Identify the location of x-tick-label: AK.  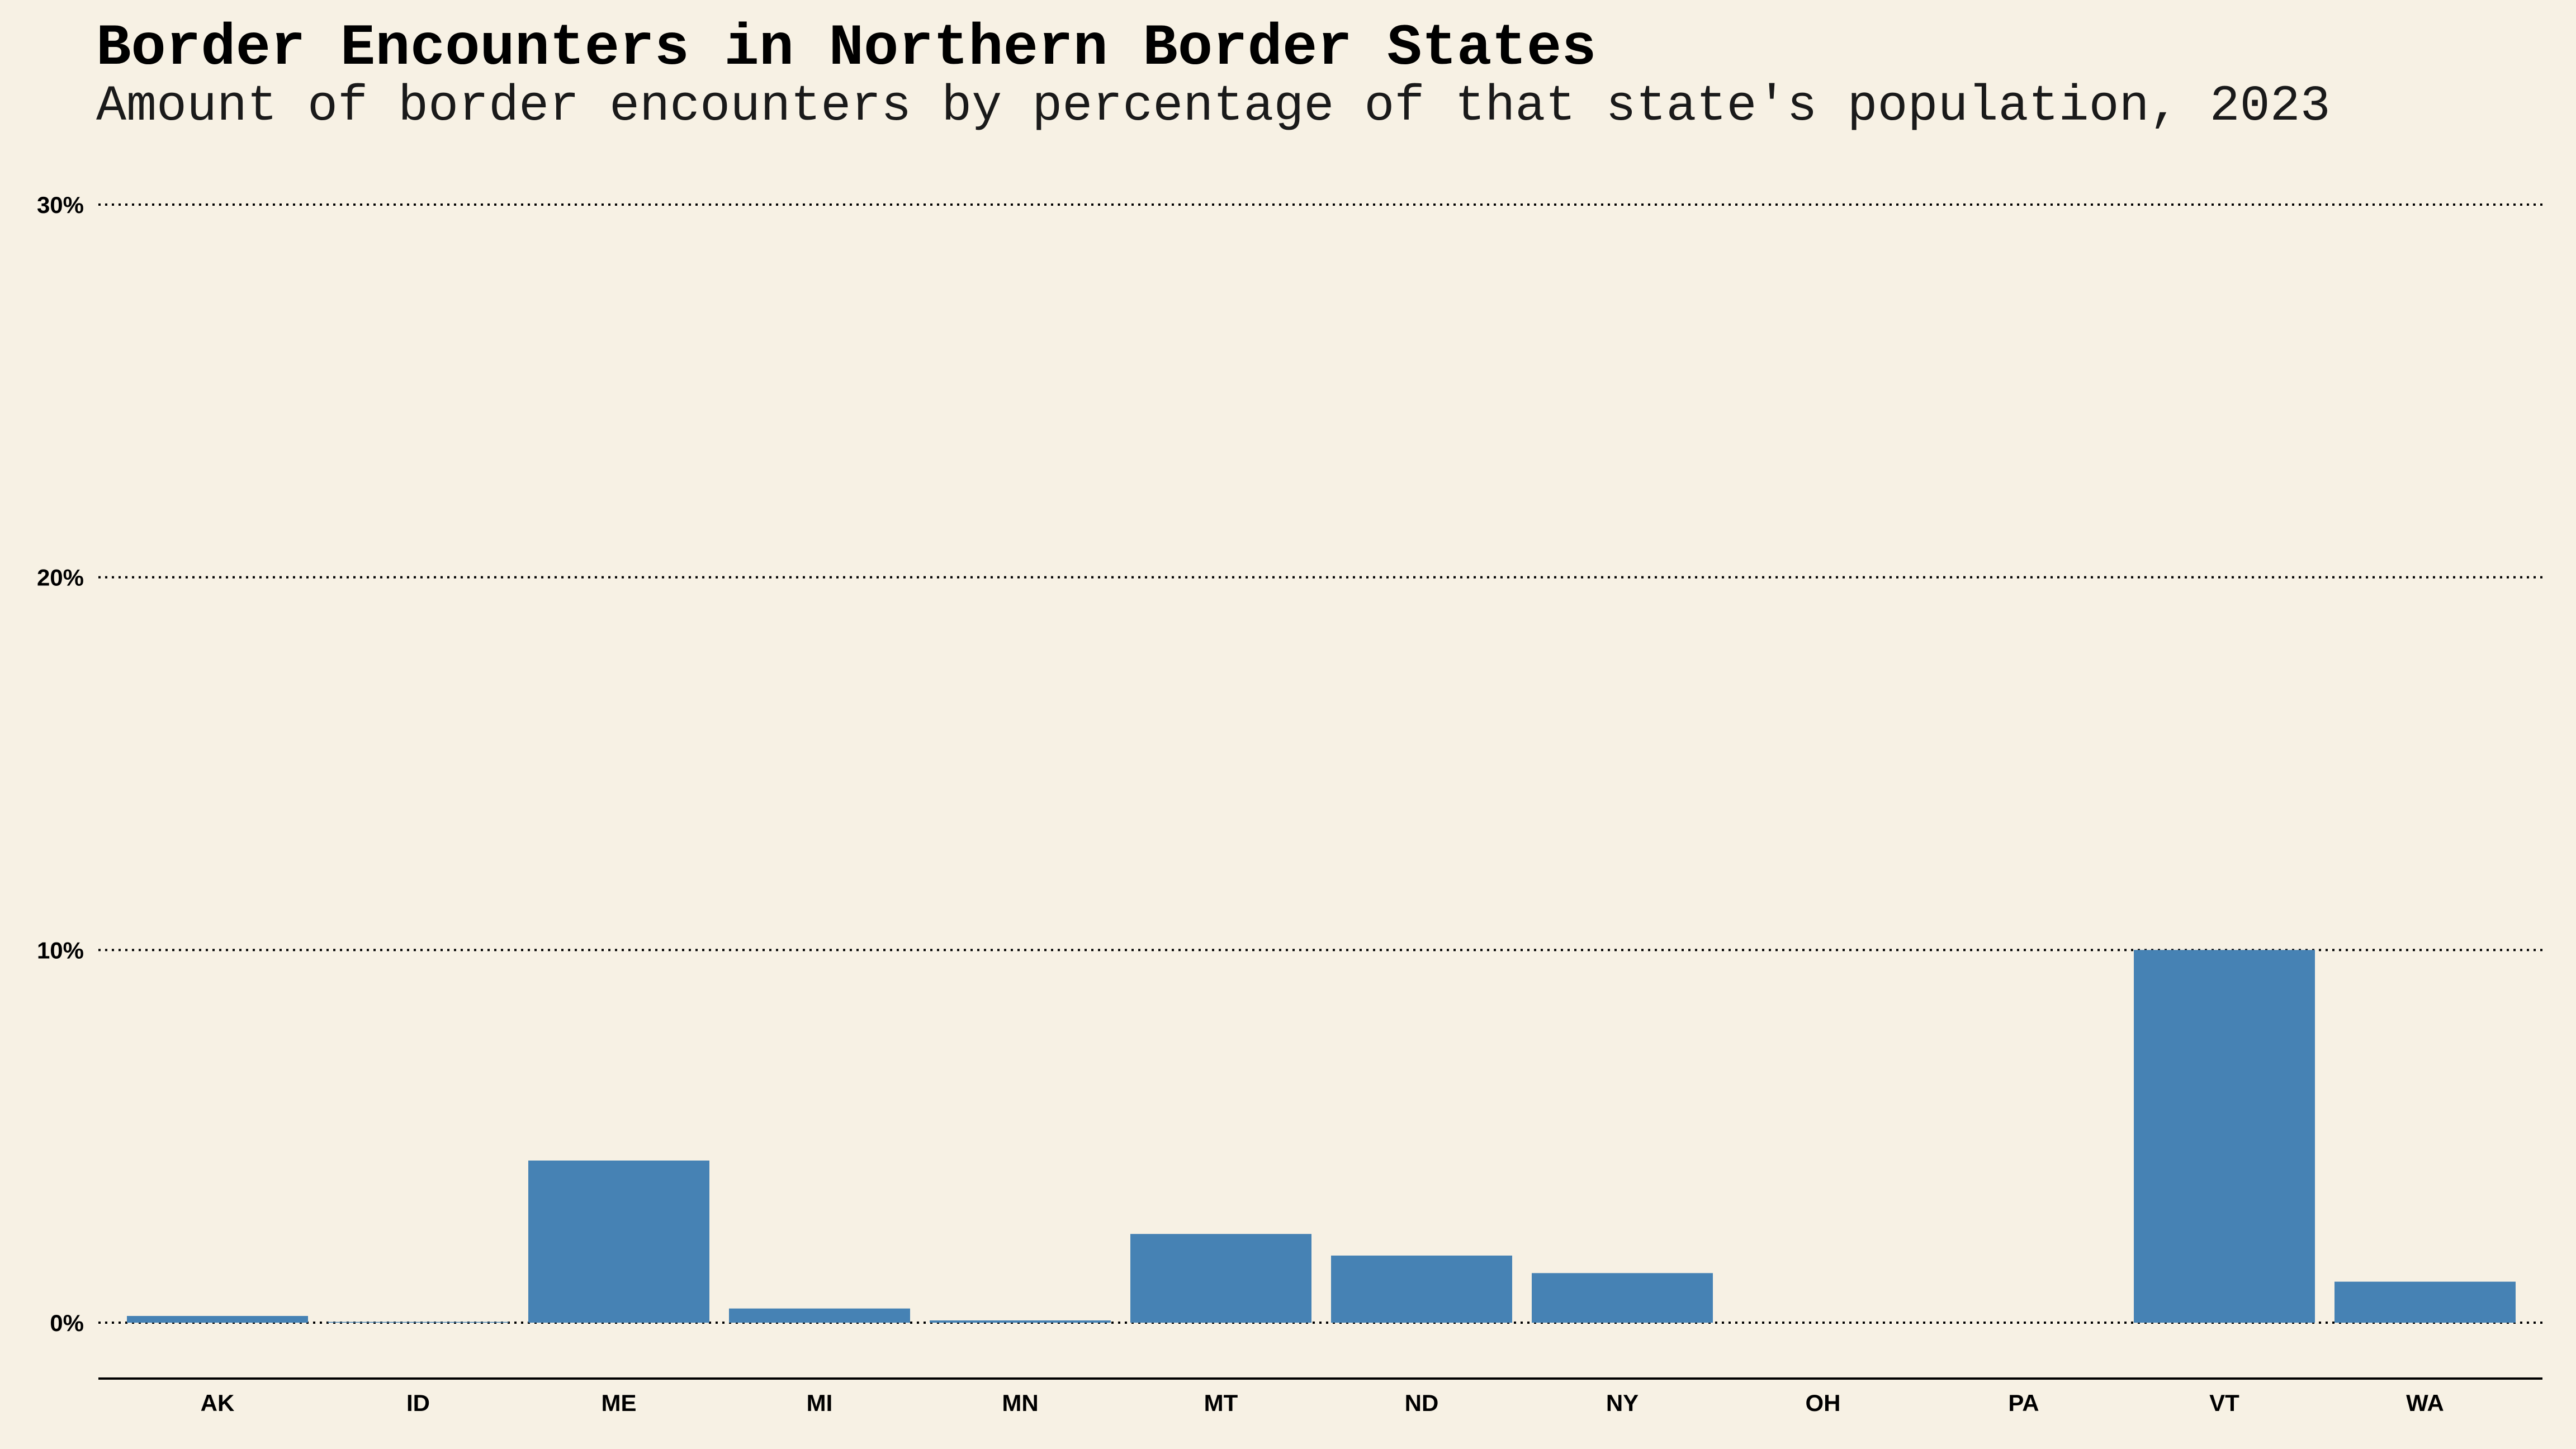
(218, 1403).